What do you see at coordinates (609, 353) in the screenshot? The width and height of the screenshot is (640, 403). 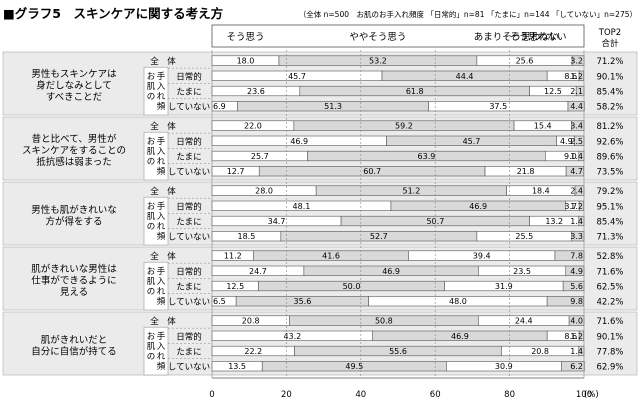 I see `top2-value: 77.8%` at bounding box center [609, 353].